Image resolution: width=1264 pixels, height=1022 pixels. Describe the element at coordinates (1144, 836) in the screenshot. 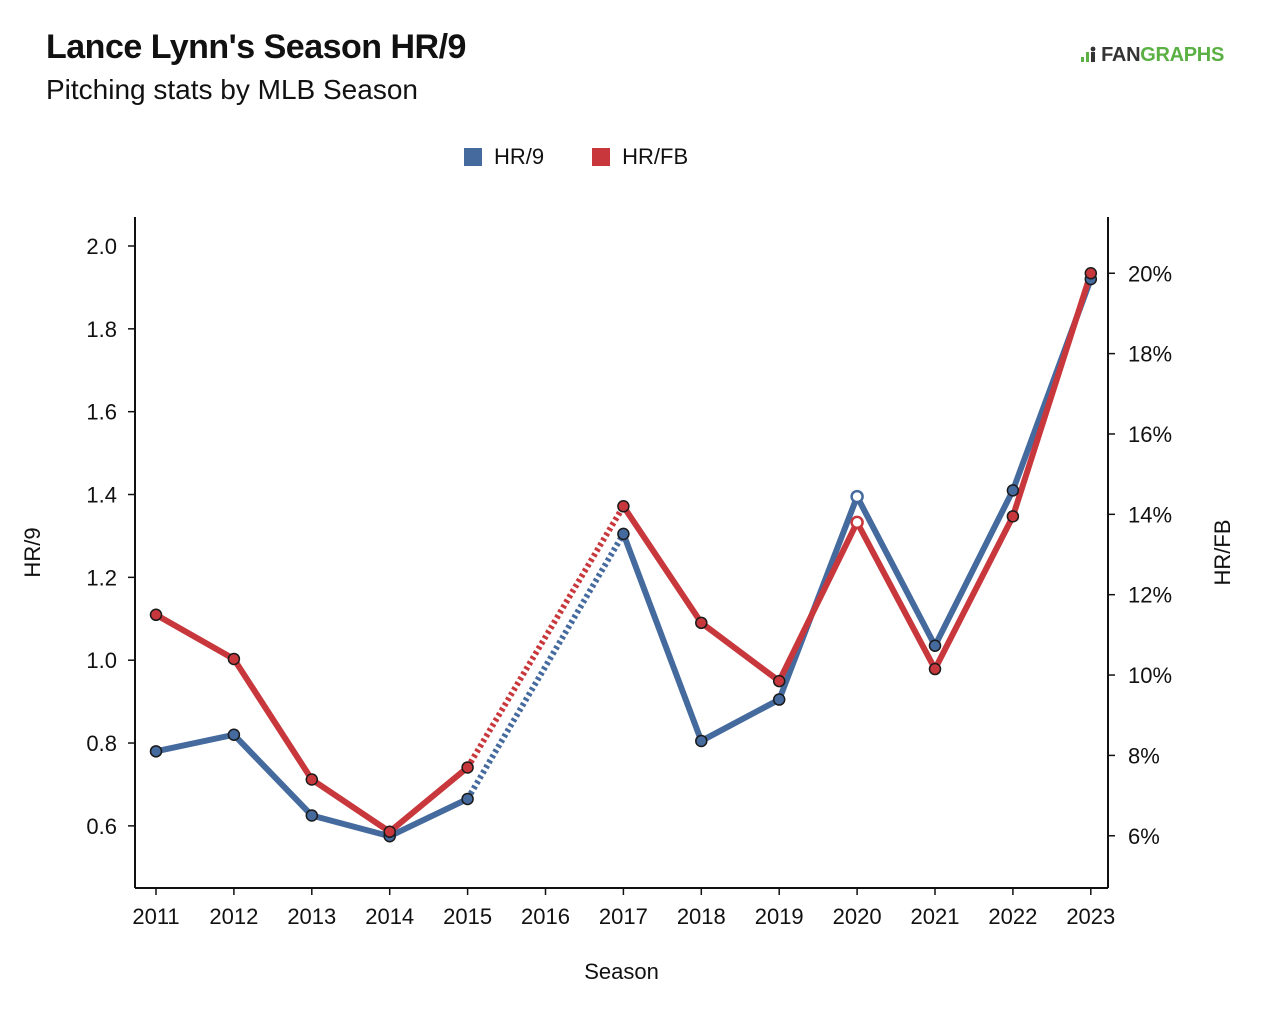

I see `y2-tick-label: 6%` at that location.